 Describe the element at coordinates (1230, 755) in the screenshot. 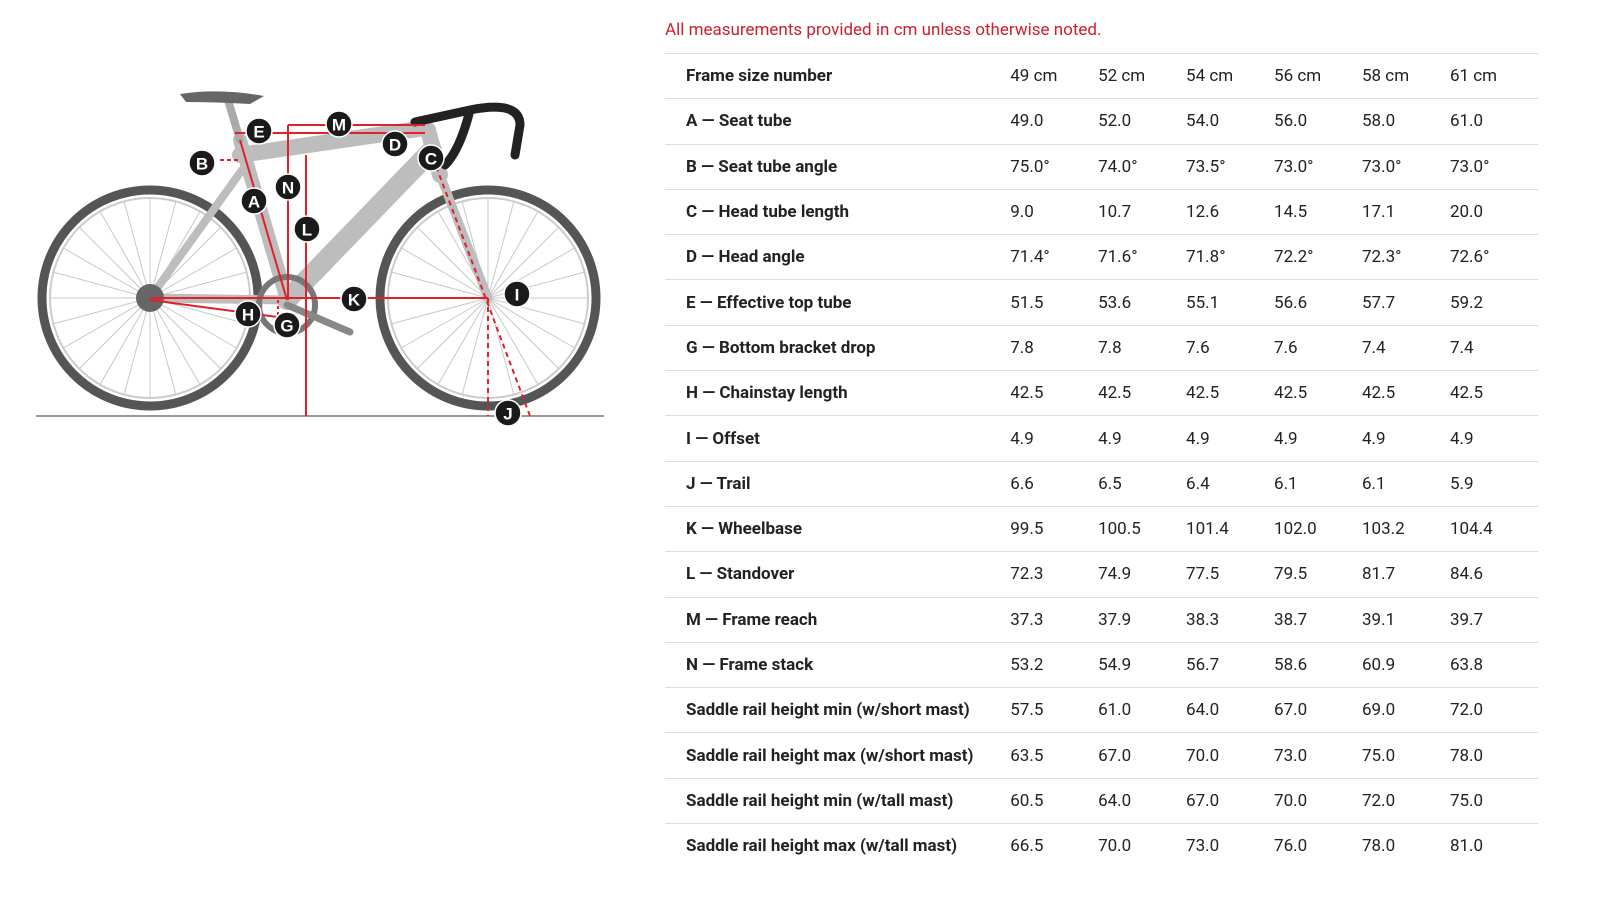

I see `cell: 70.0` at that location.